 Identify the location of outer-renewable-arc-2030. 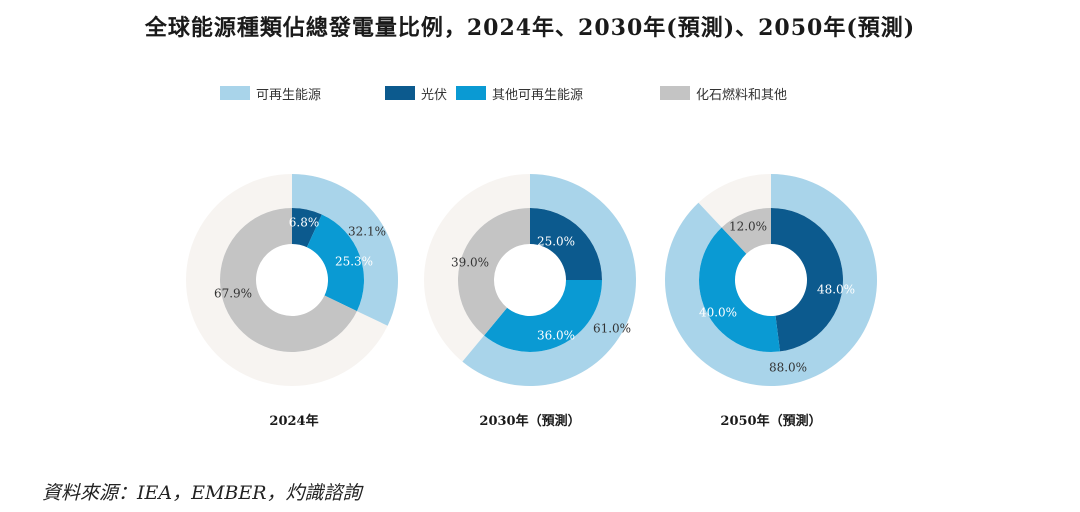
(549, 280).